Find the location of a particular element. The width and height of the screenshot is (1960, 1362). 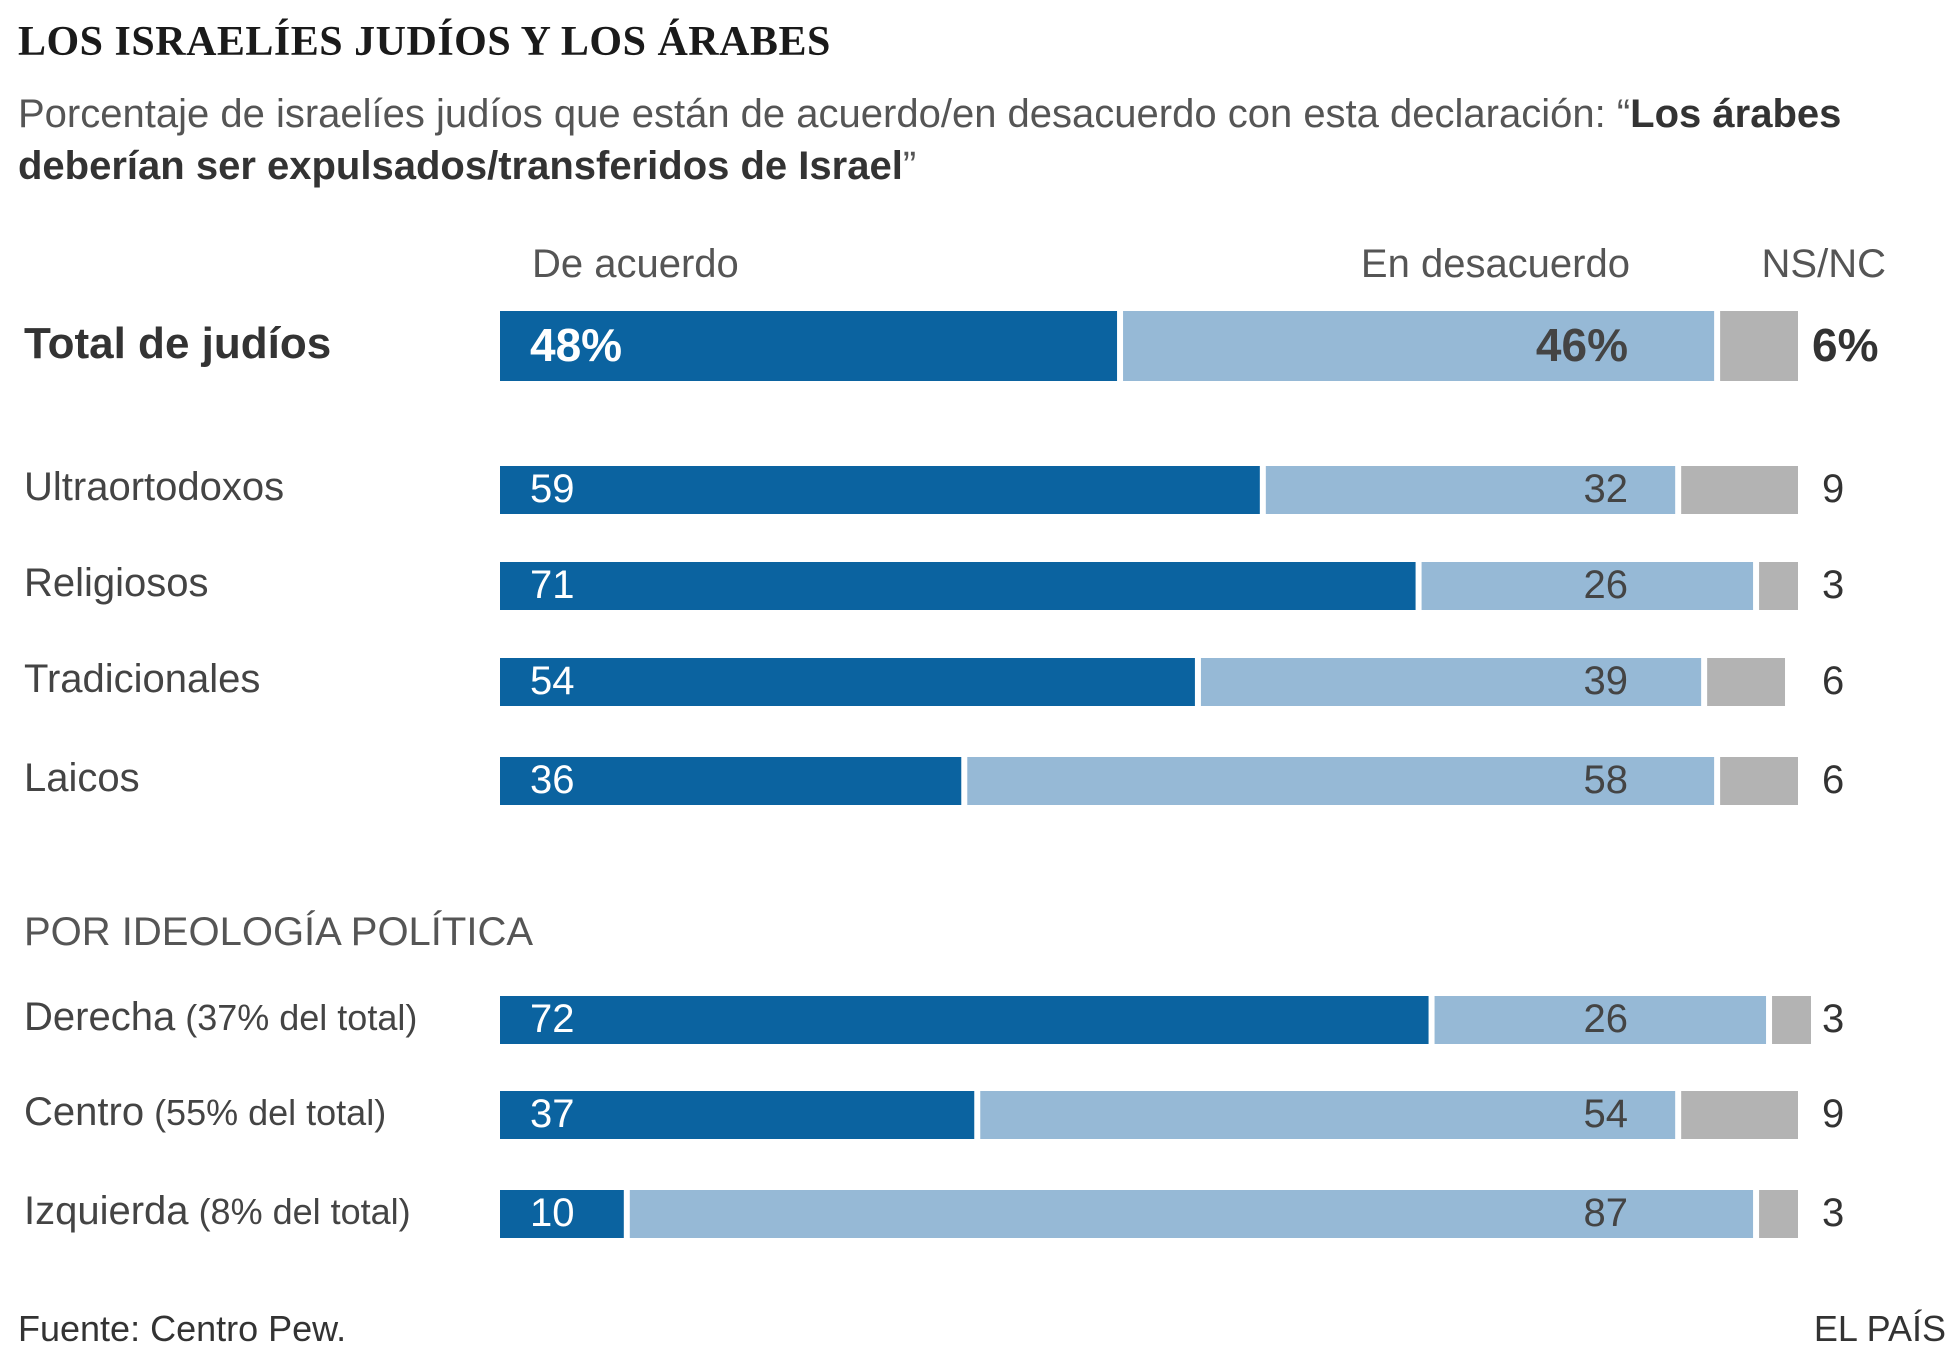

value-label-disagree: 46% is located at coordinates (1581, 345).